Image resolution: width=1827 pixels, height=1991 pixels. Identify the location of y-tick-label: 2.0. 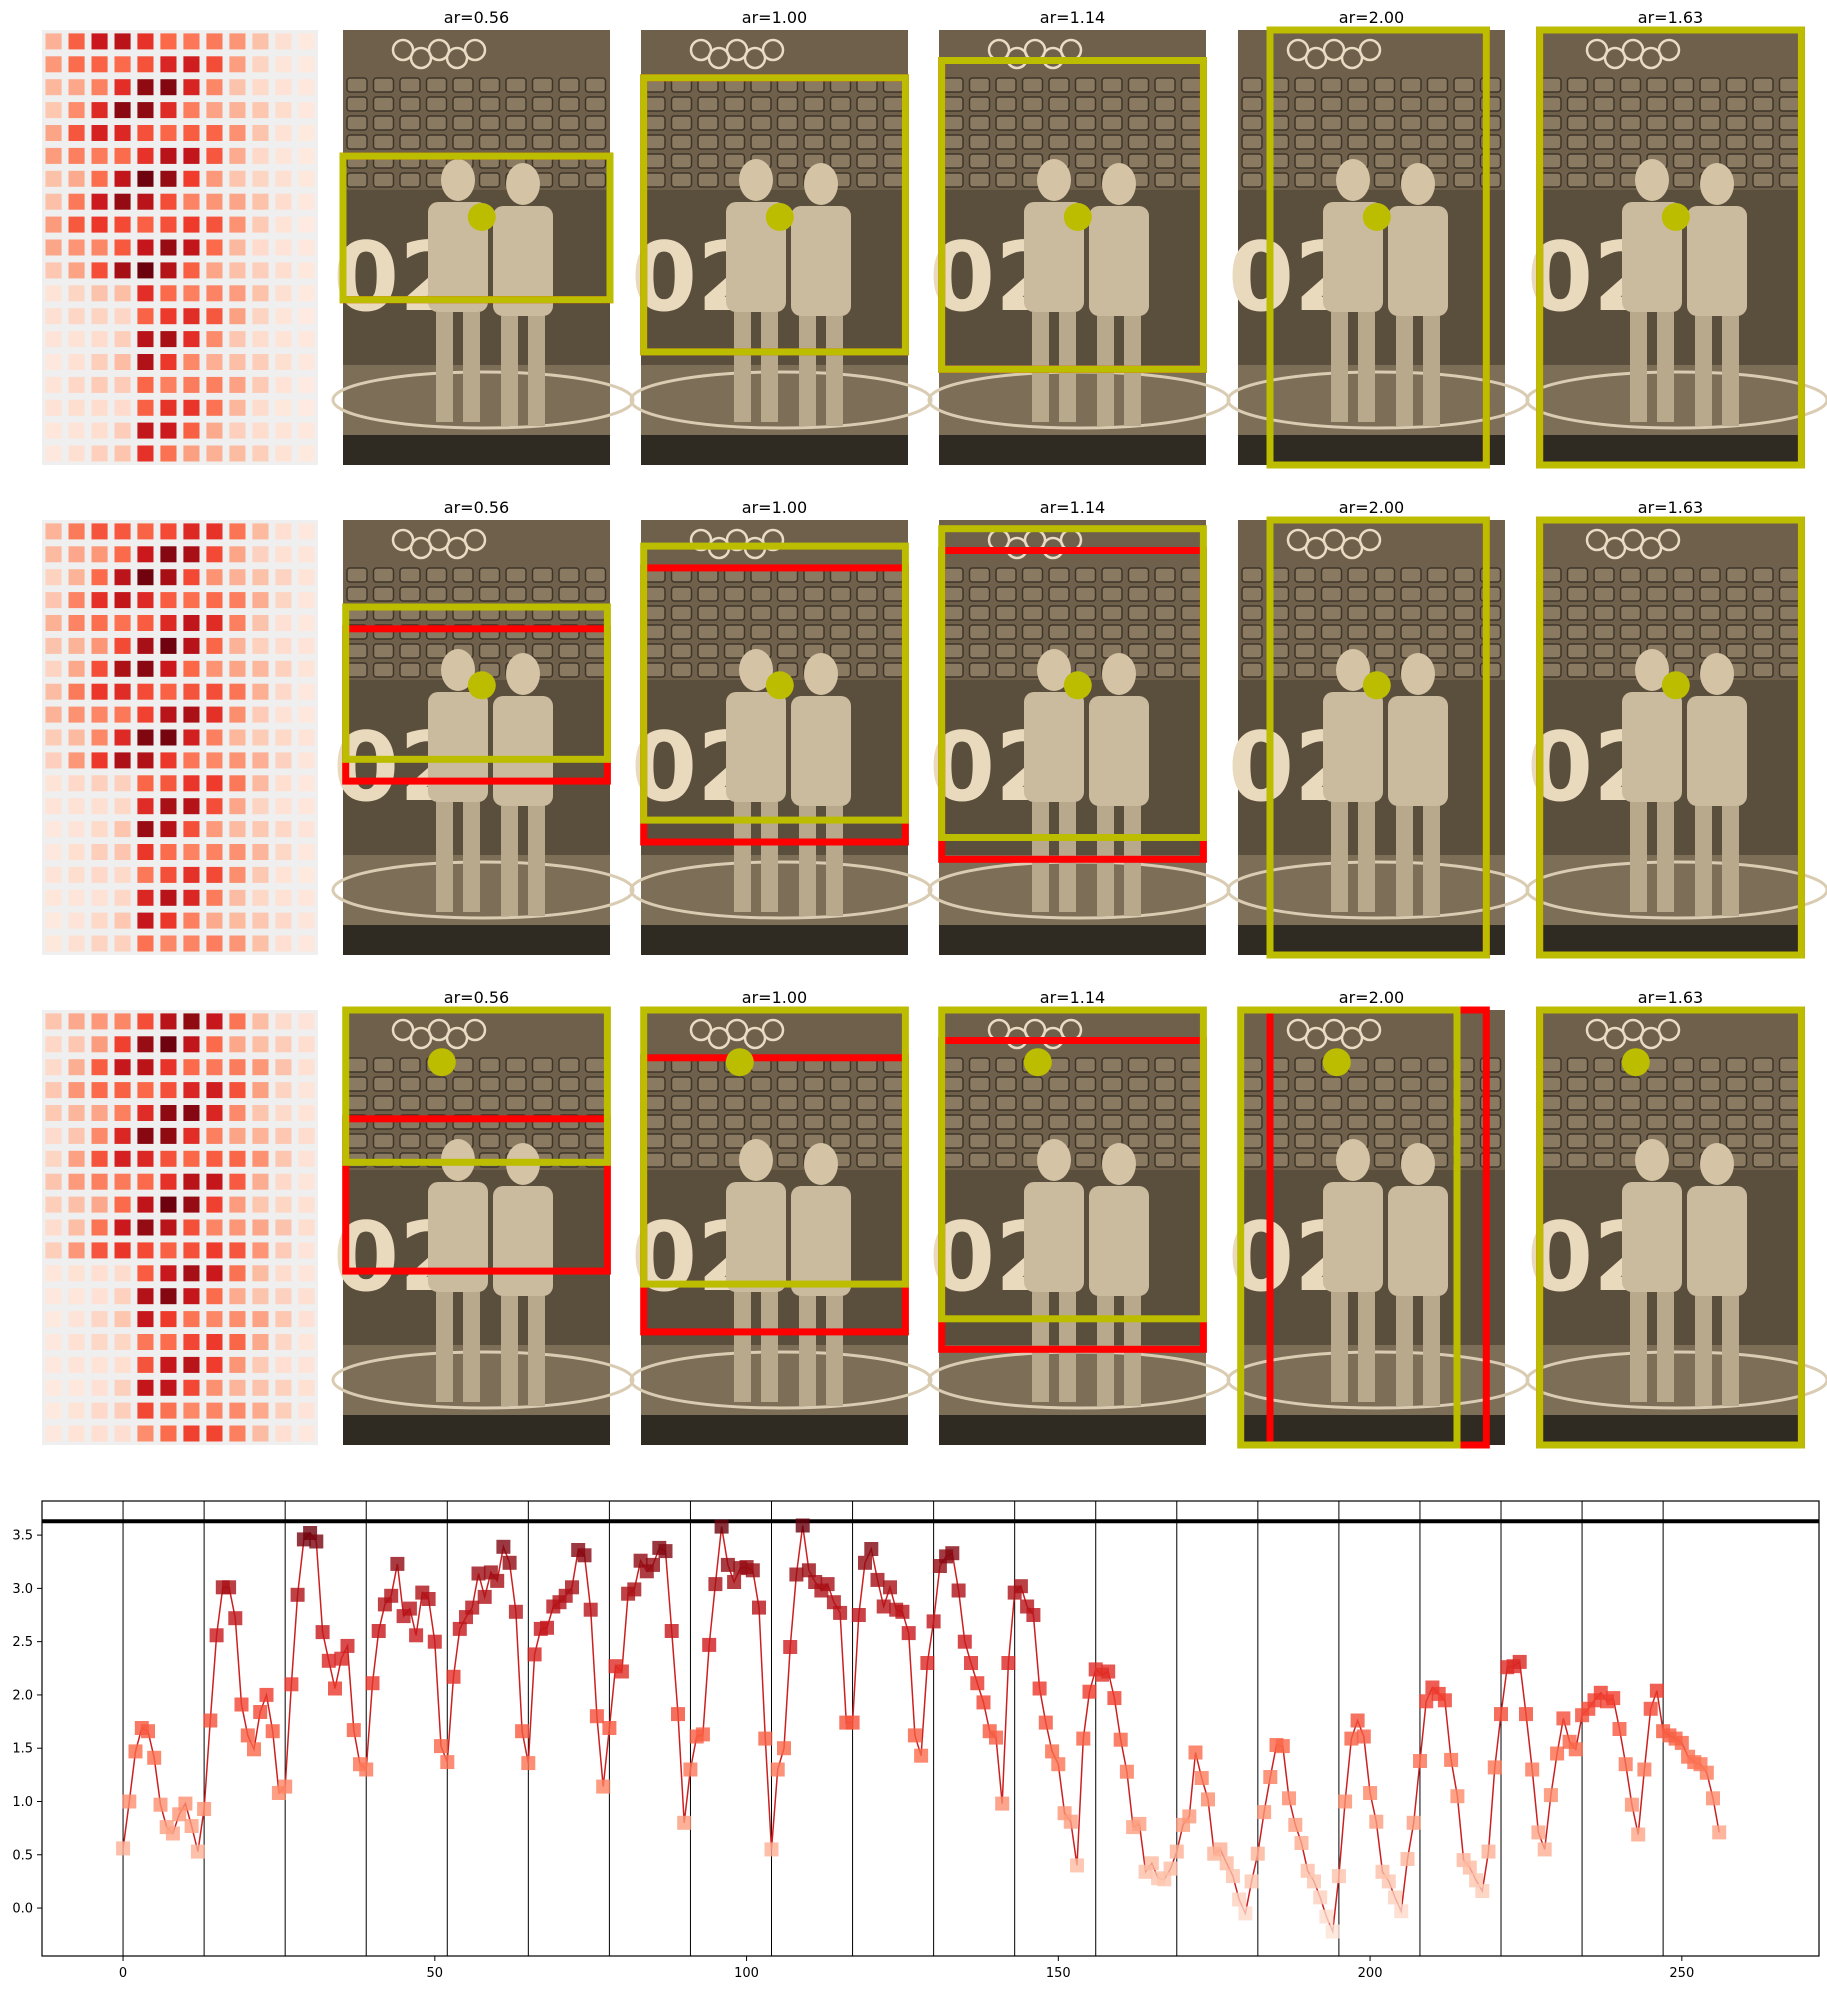
(22, 1695).